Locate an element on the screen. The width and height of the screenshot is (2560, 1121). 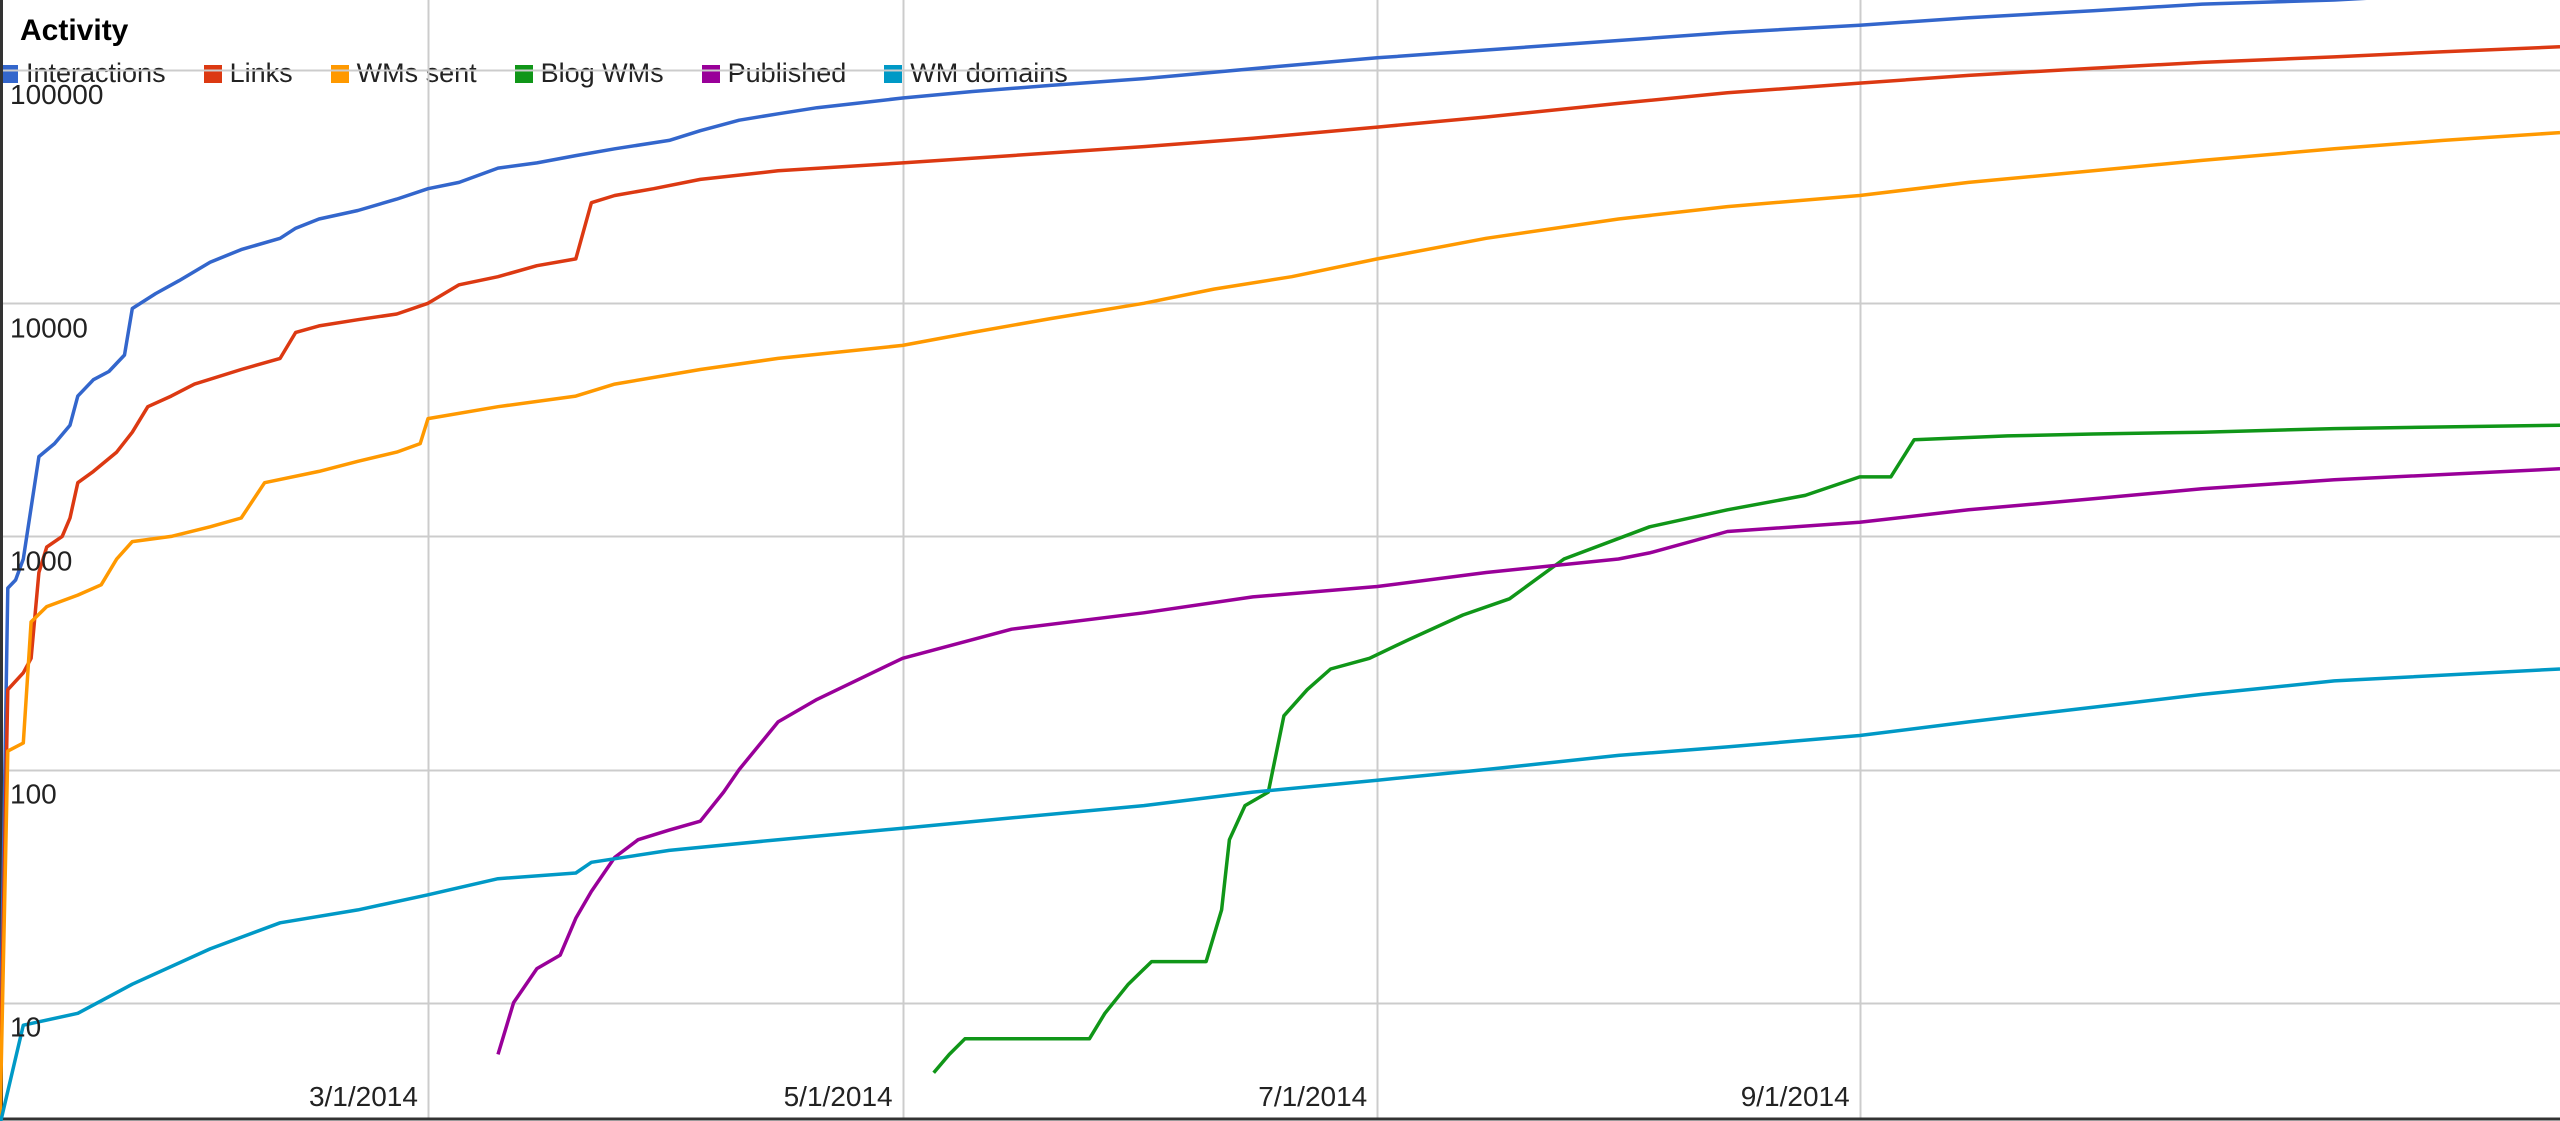
x-tick-label: 7/1/2014 is located at coordinates (1312, 1096).